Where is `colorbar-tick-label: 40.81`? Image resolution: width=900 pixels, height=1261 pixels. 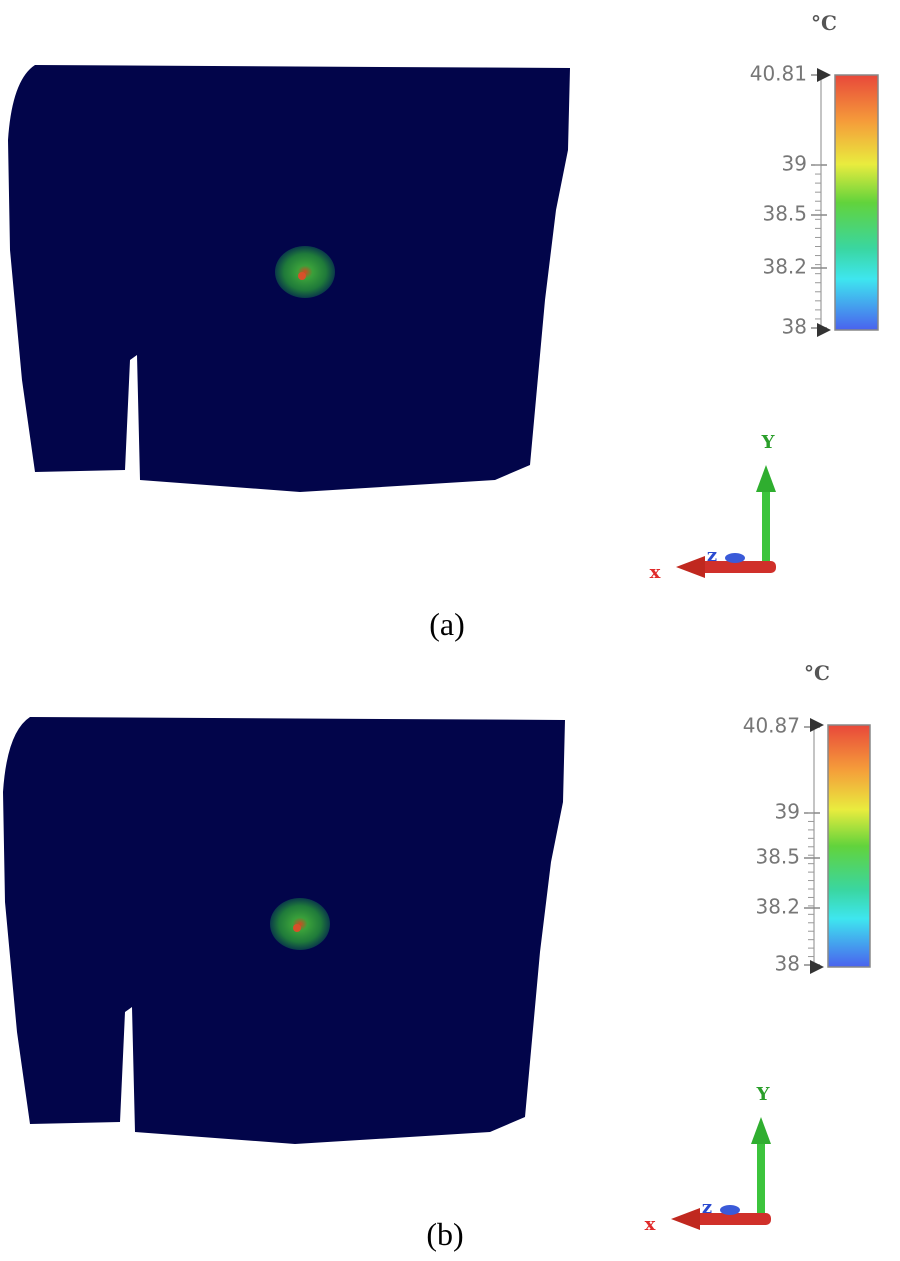 colorbar-tick-label: 40.81 is located at coordinates (778, 74).